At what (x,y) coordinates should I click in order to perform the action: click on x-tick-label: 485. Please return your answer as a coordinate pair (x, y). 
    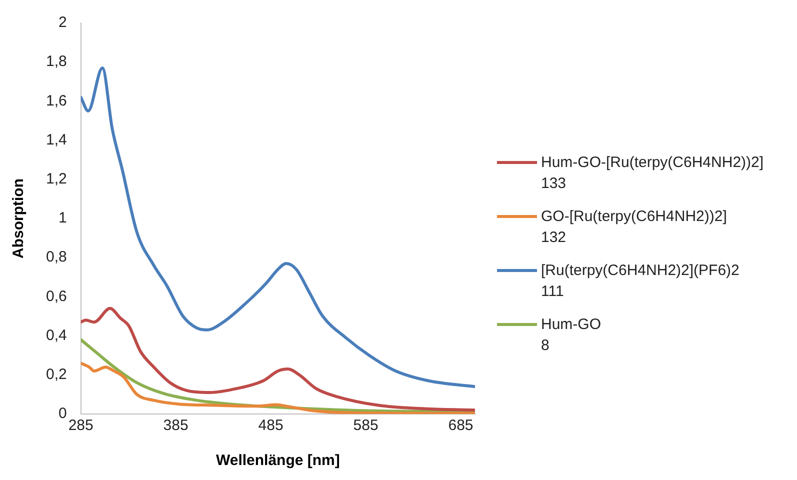
    Looking at the image, I should click on (271, 425).